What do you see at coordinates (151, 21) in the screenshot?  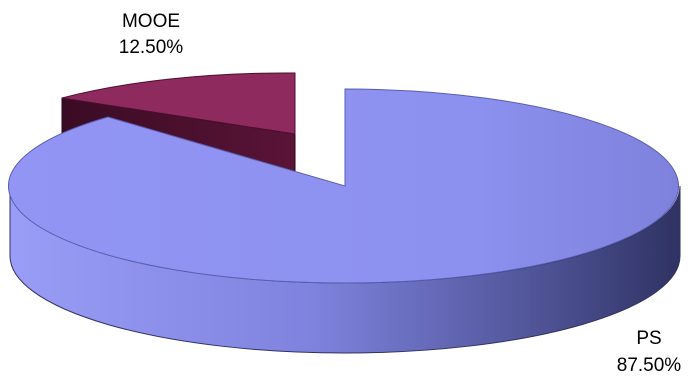 I see `label-mooe-name: MOOE` at bounding box center [151, 21].